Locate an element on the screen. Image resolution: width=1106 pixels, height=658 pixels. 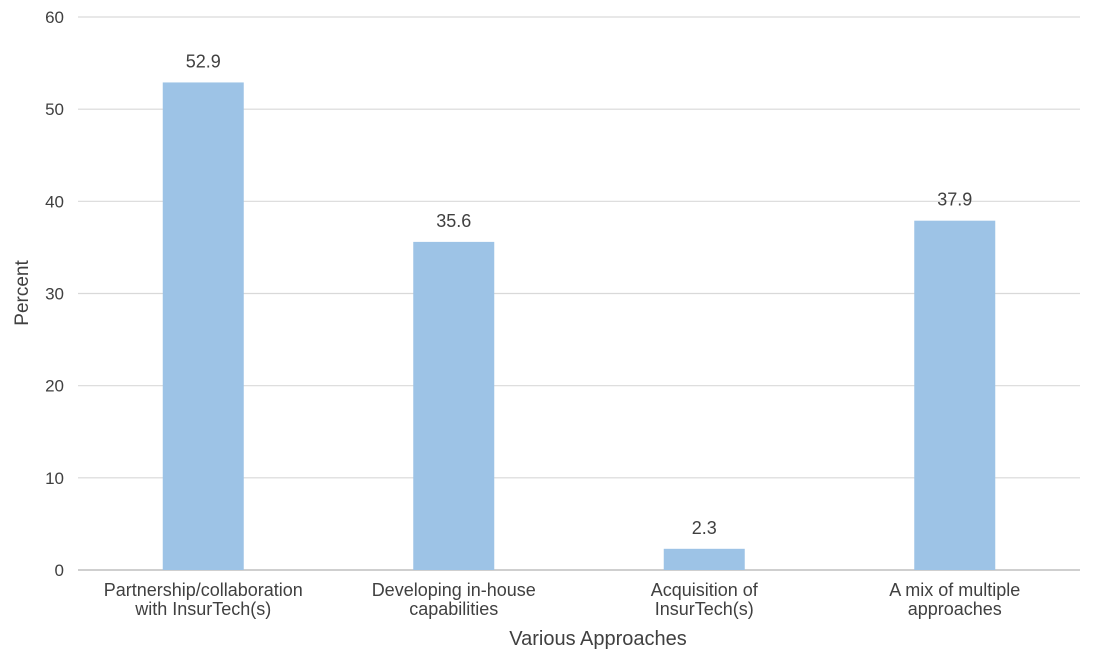
x-tick-label: A mix of multiple approaches is located at coordinates (954, 599).